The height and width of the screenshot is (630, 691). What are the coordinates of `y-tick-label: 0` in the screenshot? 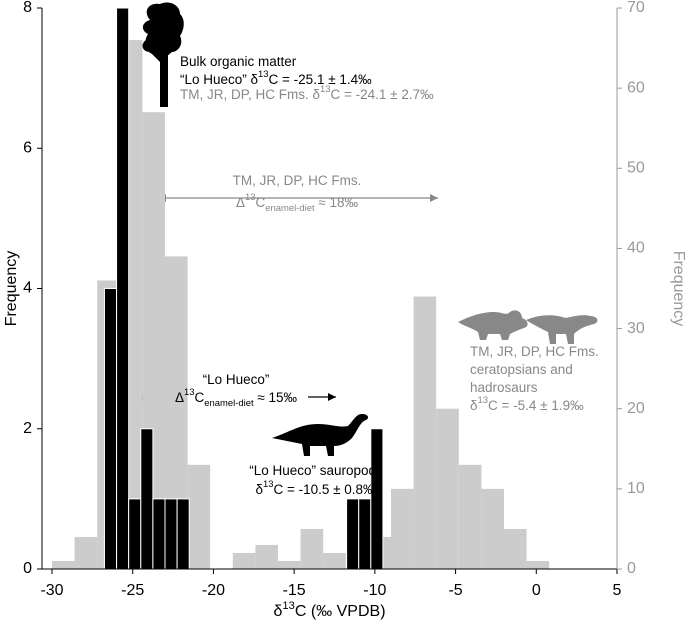 It's located at (27, 568).